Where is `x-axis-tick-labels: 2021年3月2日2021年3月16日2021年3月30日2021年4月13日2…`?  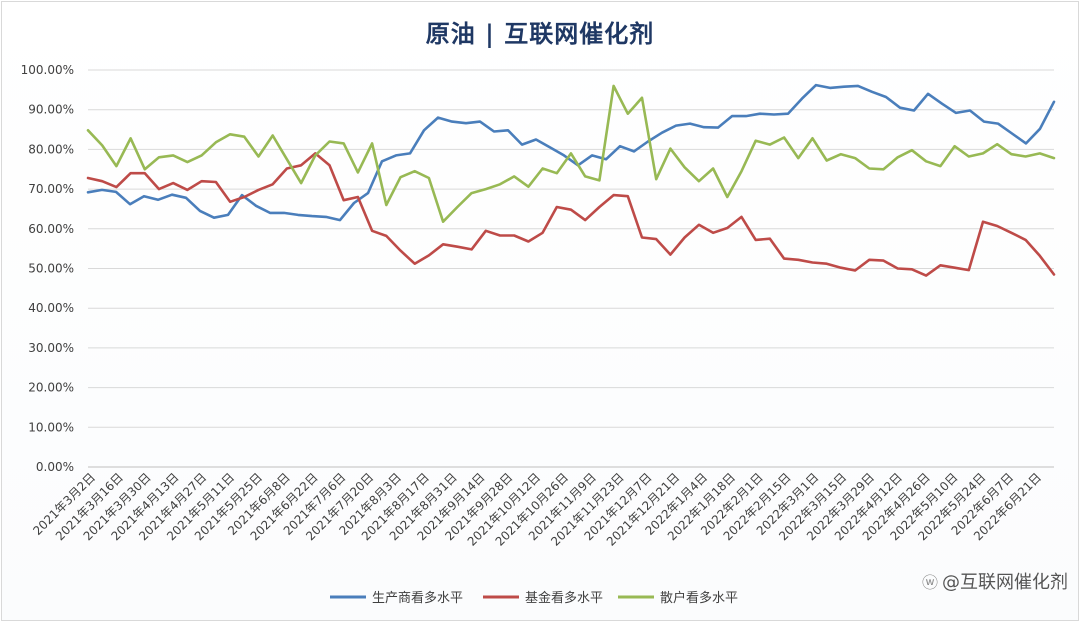 x-axis-tick-labels: 2021年3月2日2021年3月16日2021年3月30日2021年4月13日2… is located at coordinates (537, 509).